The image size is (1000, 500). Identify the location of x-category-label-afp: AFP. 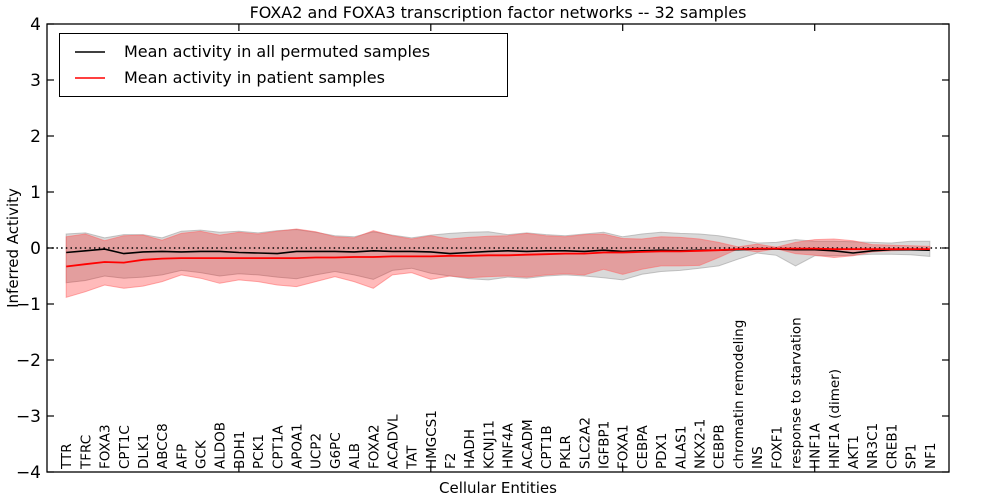
(182, 456).